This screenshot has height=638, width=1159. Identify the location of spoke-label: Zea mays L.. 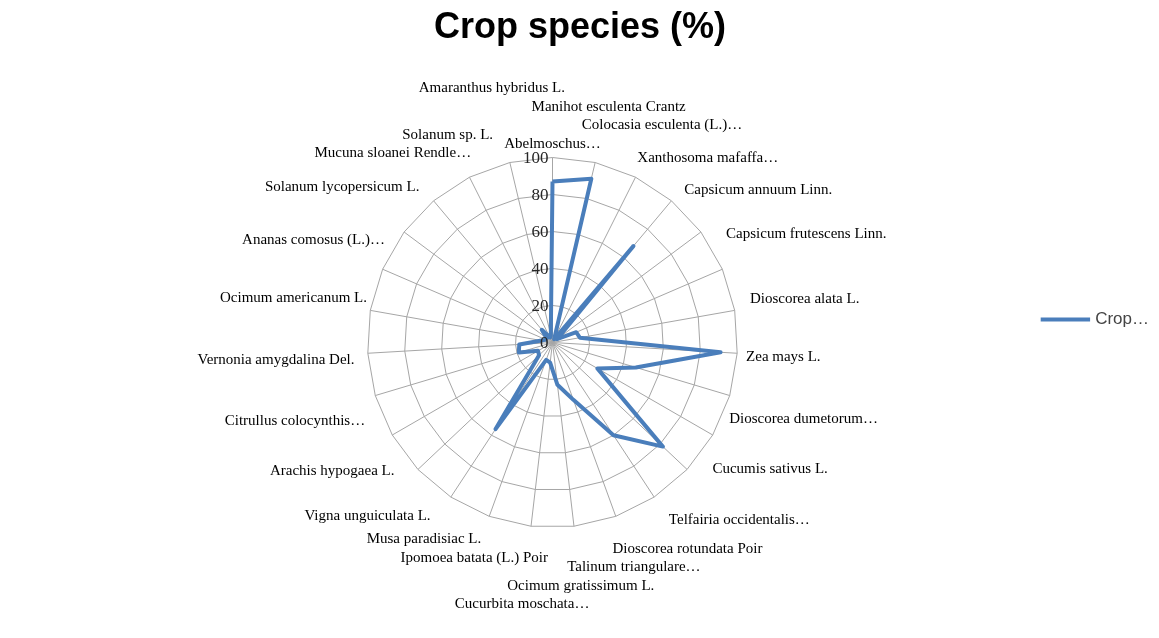
(783, 355).